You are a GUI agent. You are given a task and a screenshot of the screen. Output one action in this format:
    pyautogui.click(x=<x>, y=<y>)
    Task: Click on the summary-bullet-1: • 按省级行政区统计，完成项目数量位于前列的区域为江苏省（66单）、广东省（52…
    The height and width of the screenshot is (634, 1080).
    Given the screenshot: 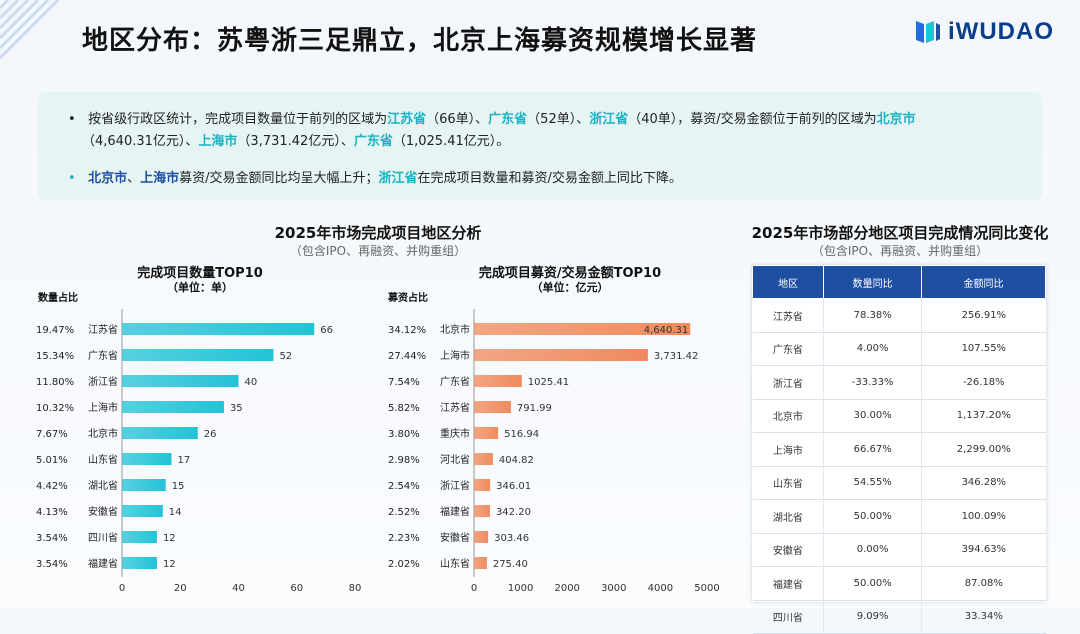 What is the action you would take?
    pyautogui.click(x=492, y=130)
    